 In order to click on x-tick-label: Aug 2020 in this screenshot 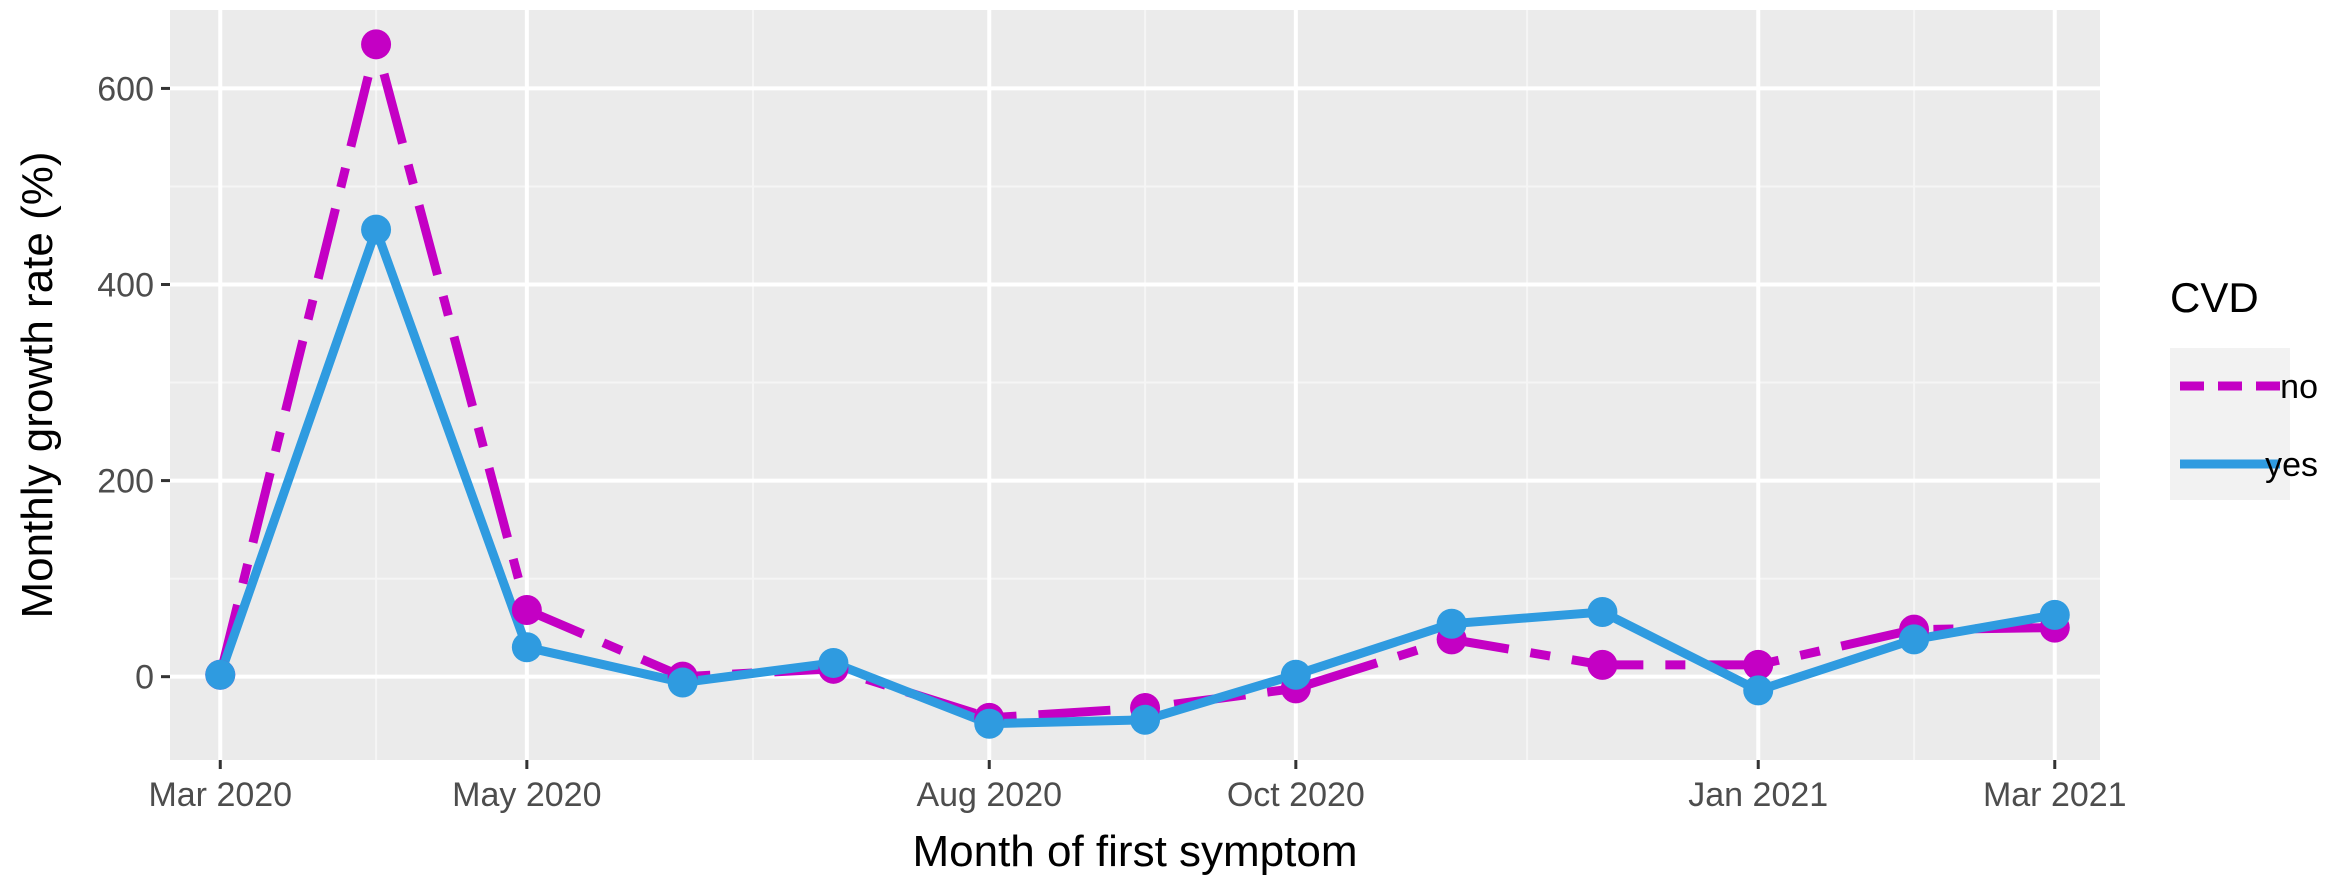, I will do `click(989, 795)`.